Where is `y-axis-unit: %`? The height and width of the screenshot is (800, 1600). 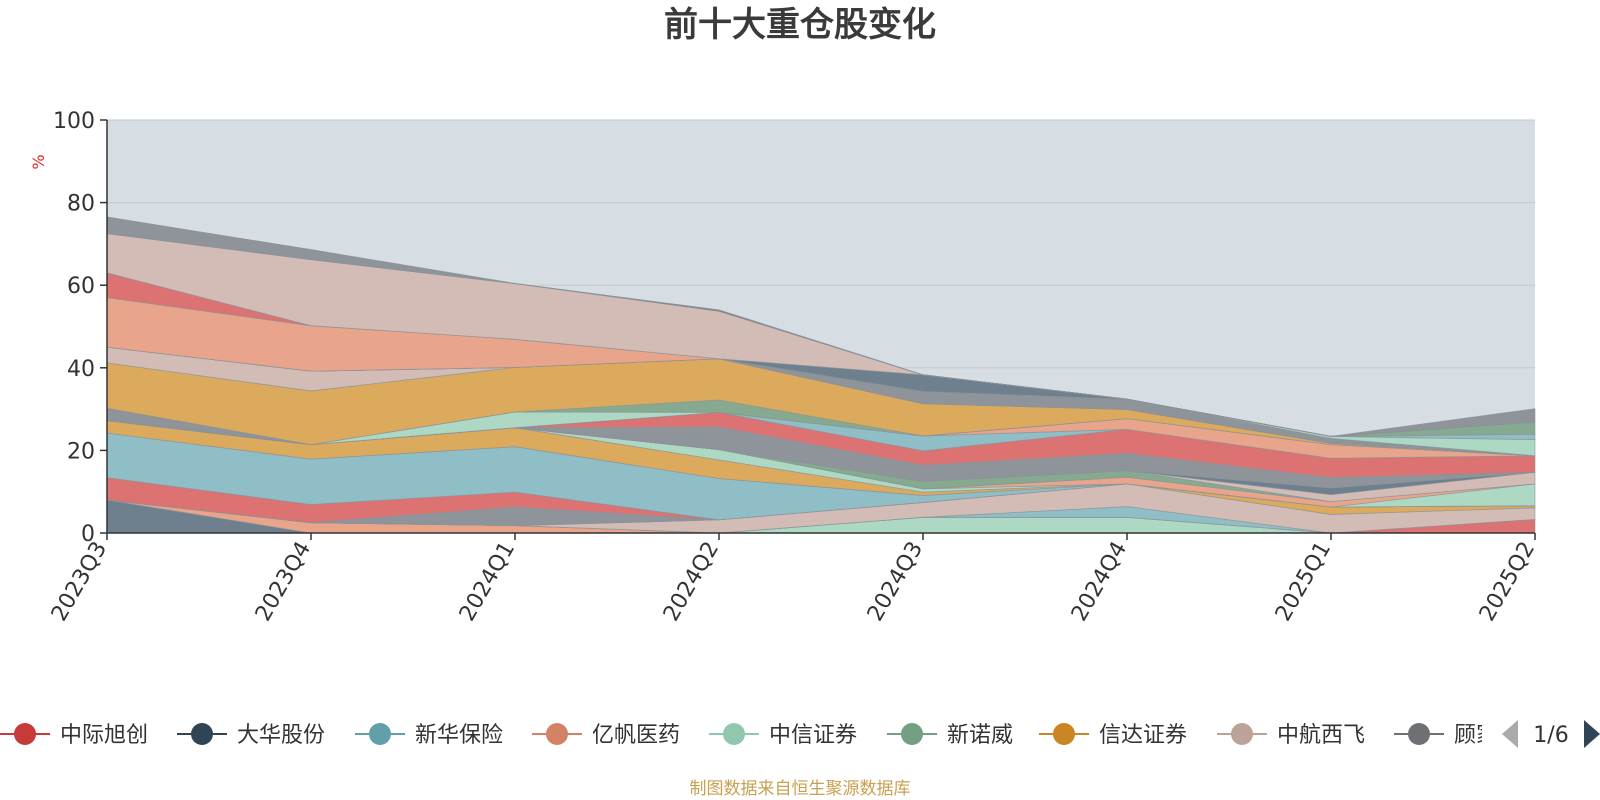
y-axis-unit: % is located at coordinates (38, 161).